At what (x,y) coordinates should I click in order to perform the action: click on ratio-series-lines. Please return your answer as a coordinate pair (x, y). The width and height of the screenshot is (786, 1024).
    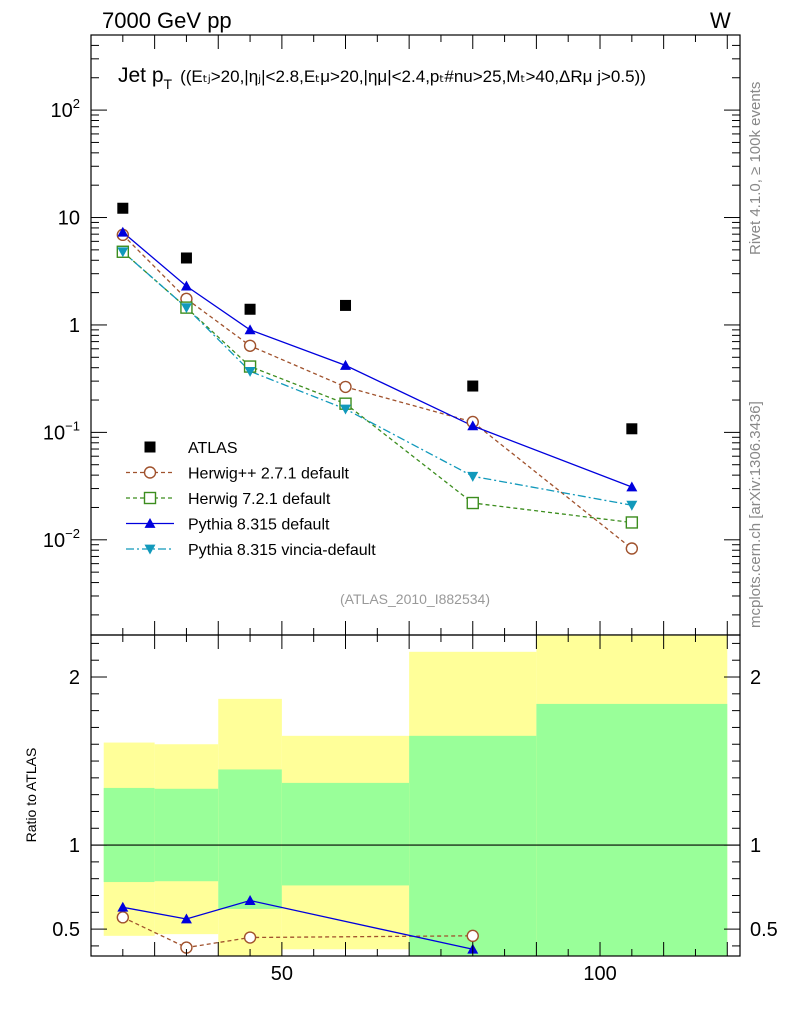
    Looking at the image, I should click on (297, 924).